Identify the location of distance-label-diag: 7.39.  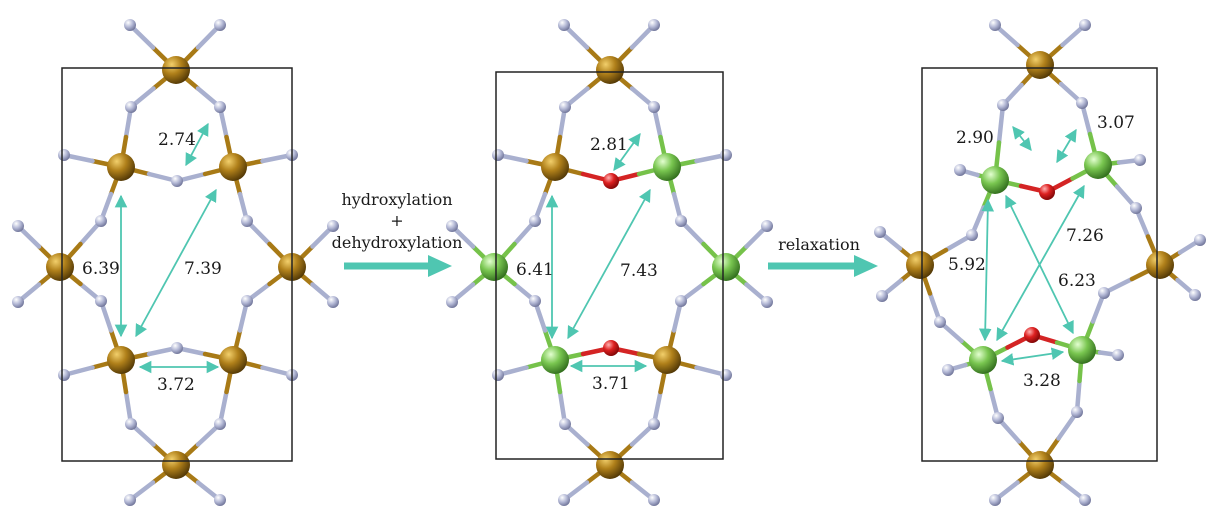
(203, 269).